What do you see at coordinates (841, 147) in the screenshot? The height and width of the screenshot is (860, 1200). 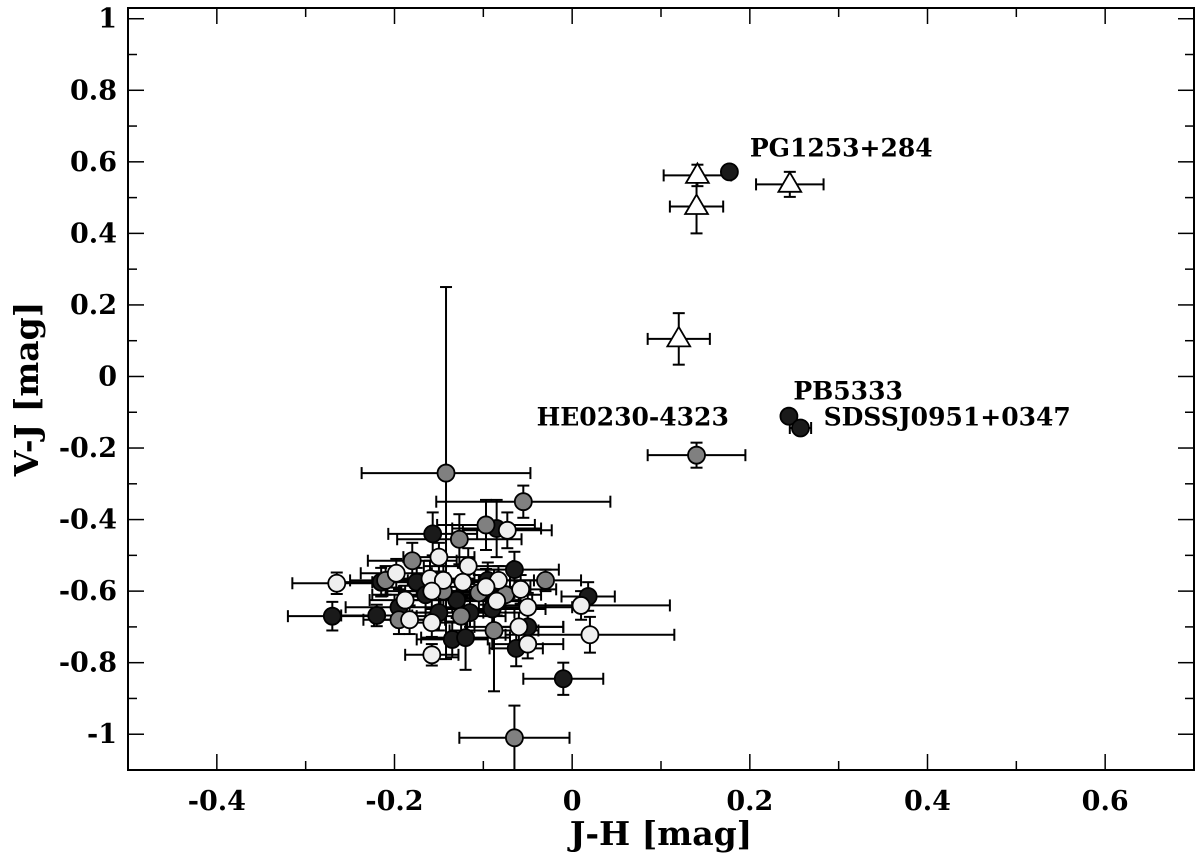 I see `point-annotation: PG1253+284` at bounding box center [841, 147].